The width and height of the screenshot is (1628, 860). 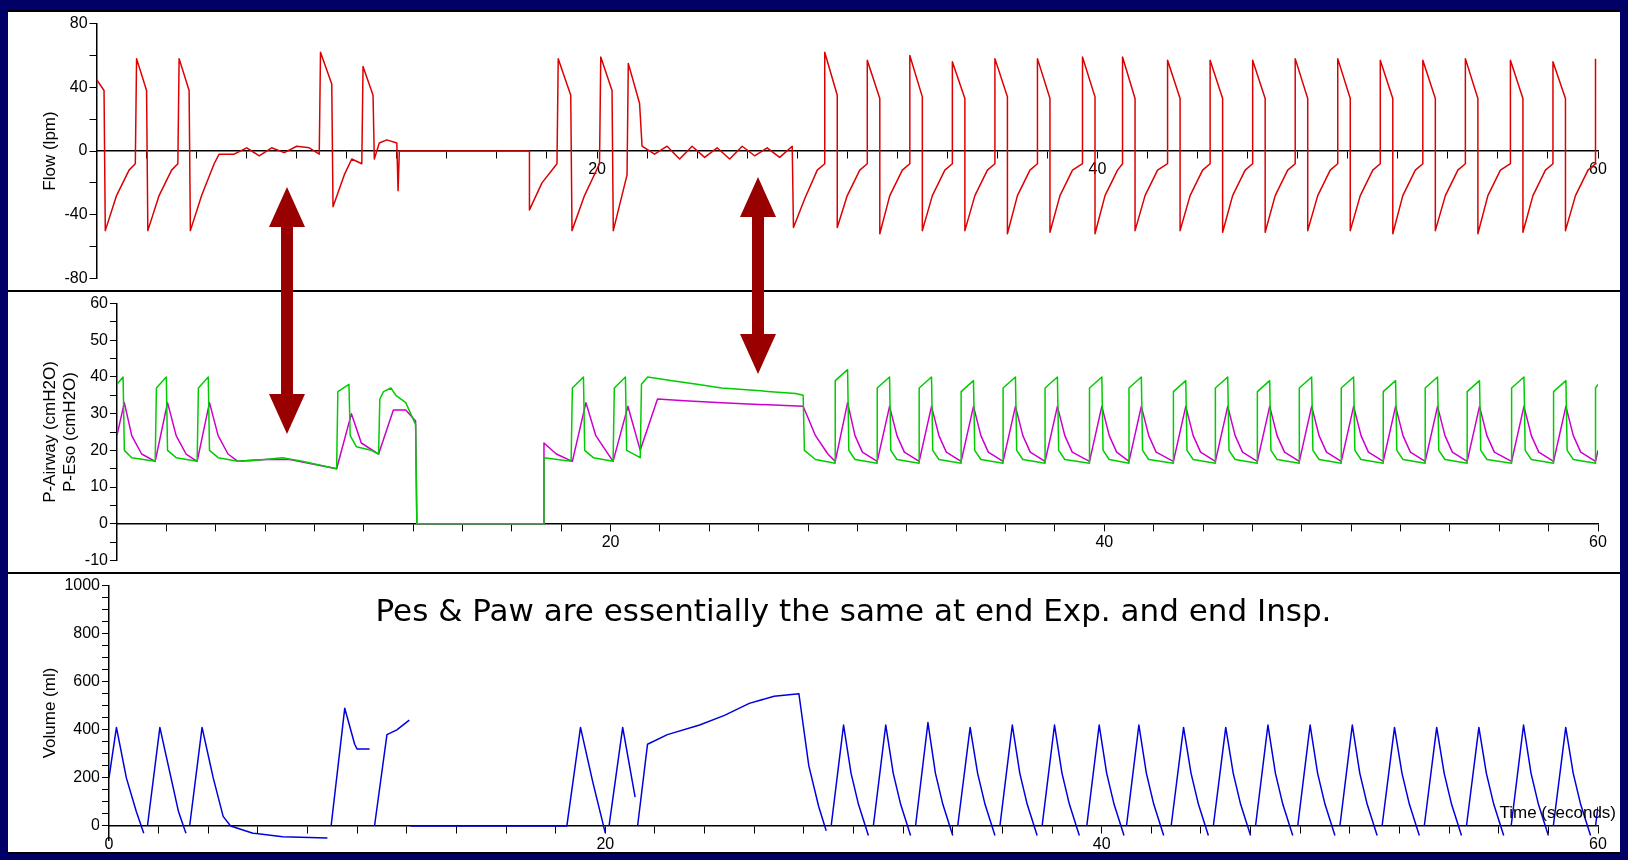 I want to click on y-tick-label: 30, so click(x=99, y=413).